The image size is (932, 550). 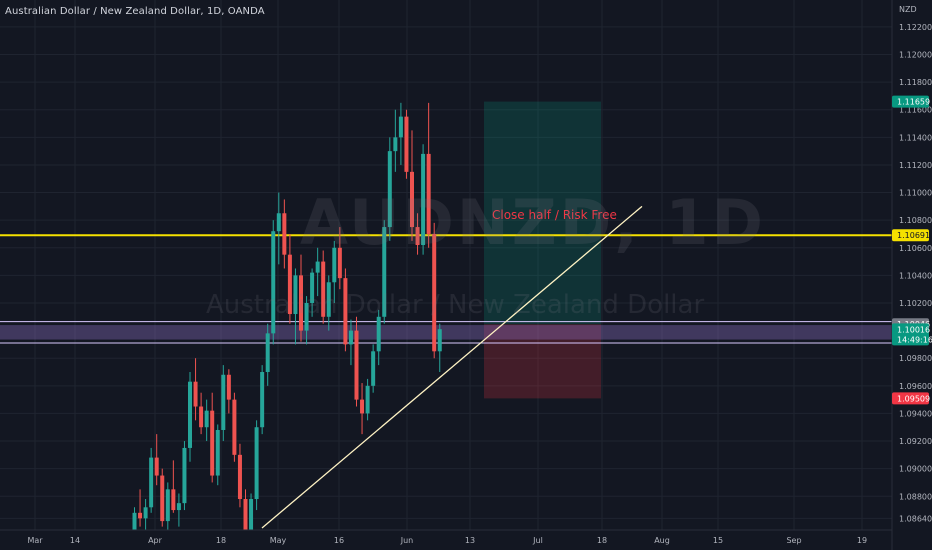 What do you see at coordinates (470, 540) in the screenshot?
I see `time-tick-label: 13` at bounding box center [470, 540].